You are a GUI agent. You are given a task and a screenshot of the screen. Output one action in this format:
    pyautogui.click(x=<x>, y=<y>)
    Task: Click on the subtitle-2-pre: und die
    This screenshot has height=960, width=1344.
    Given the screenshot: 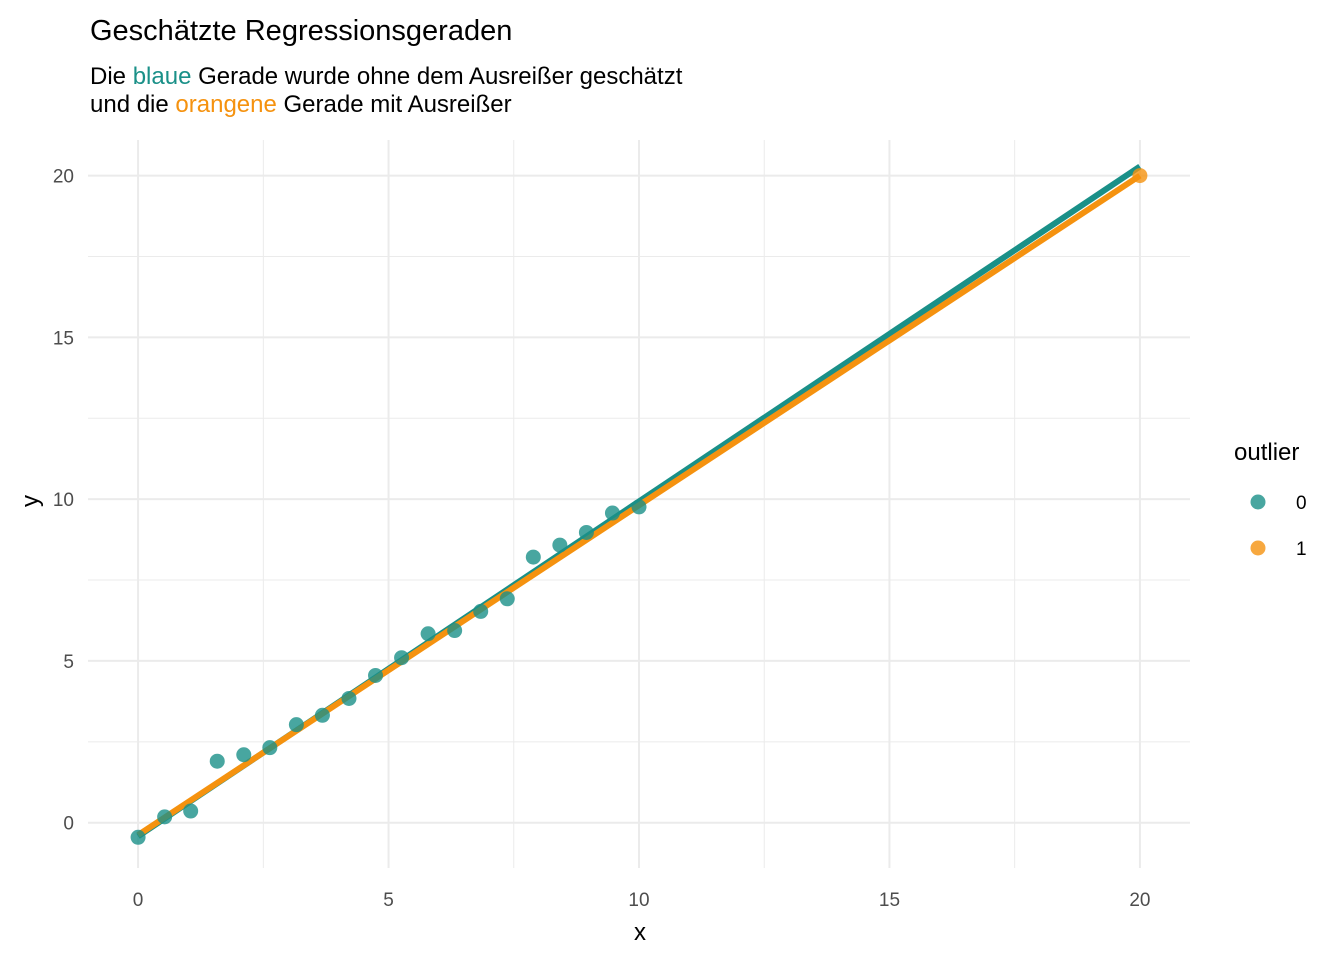 What is the action you would take?
    pyautogui.click(x=132, y=104)
    